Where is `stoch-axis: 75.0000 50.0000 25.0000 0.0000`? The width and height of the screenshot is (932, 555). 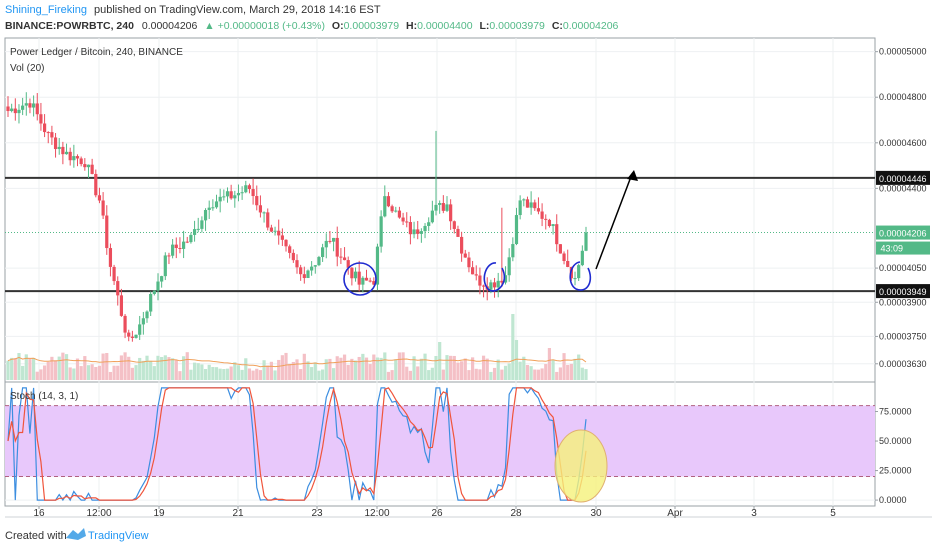 stoch-axis: 75.0000 50.0000 25.0000 0.0000 is located at coordinates (893, 456).